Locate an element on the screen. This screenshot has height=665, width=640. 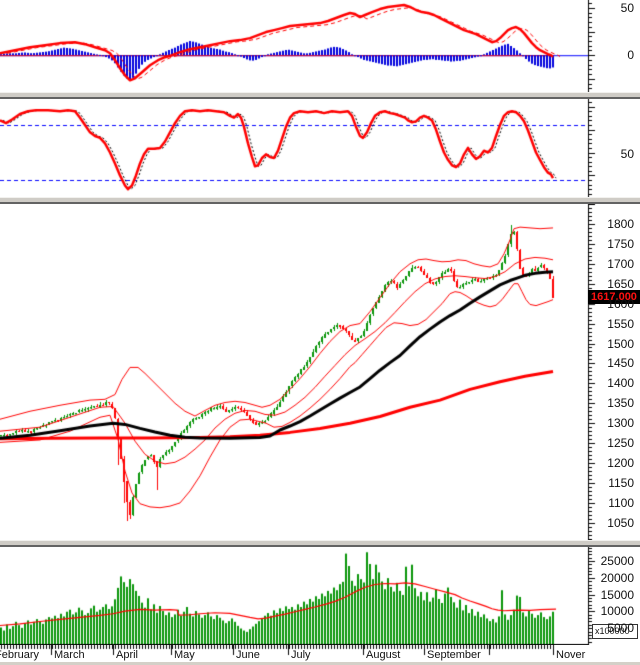
last-price-flag: 1617.000 is located at coordinates (614, 297).